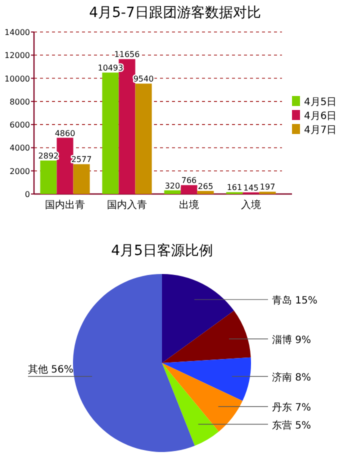 The image size is (350, 453). What do you see at coordinates (251, 205) in the screenshot?
I see `x-tick-label: 入境` at bounding box center [251, 205].